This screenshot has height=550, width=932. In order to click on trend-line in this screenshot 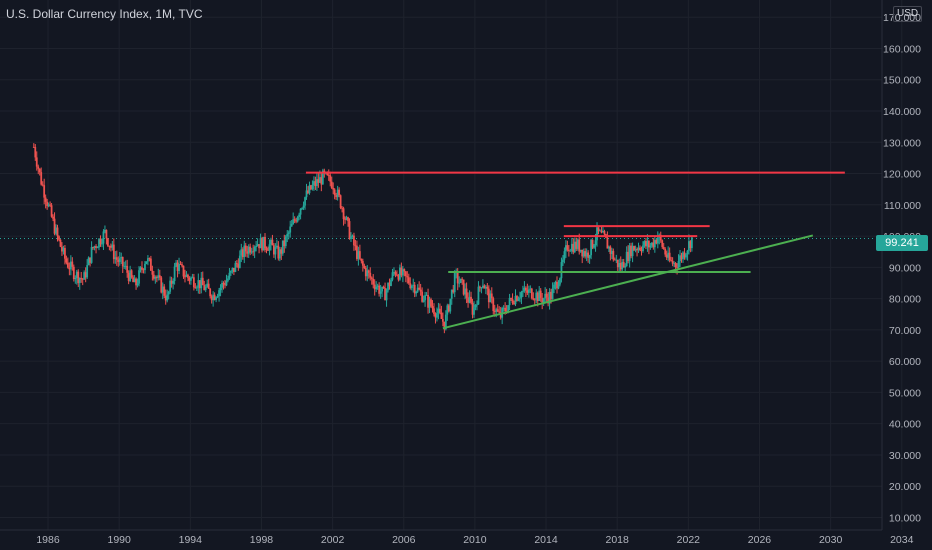, I will do `click(628, 282)`.